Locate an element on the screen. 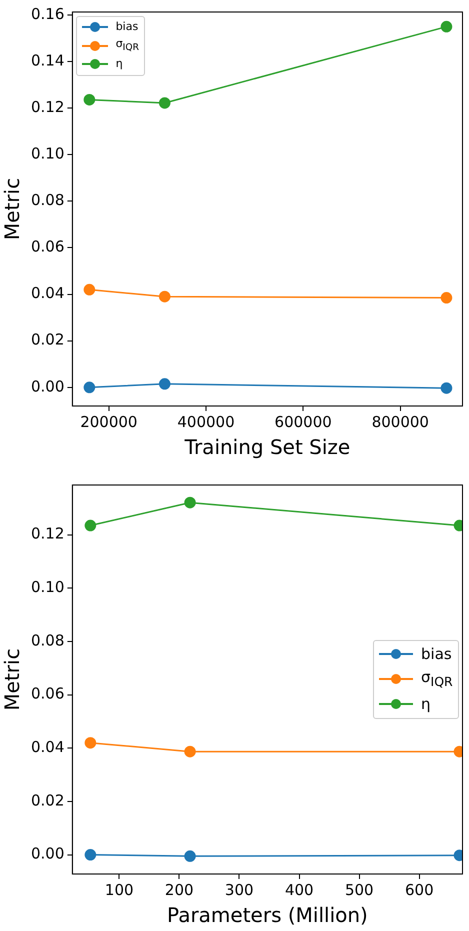 This screenshot has width=469, height=931. y-tick-label: 0.16 is located at coordinates (47, 13).